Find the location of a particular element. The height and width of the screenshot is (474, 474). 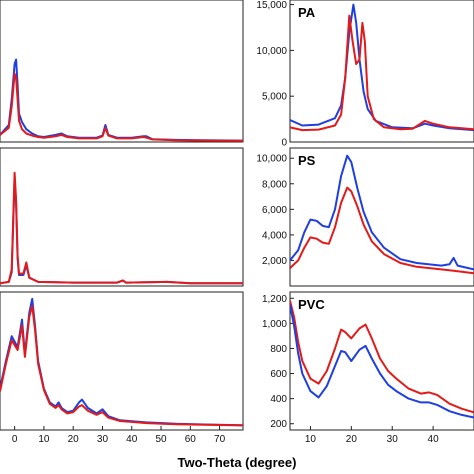

panel-label: PS is located at coordinates (307, 160).